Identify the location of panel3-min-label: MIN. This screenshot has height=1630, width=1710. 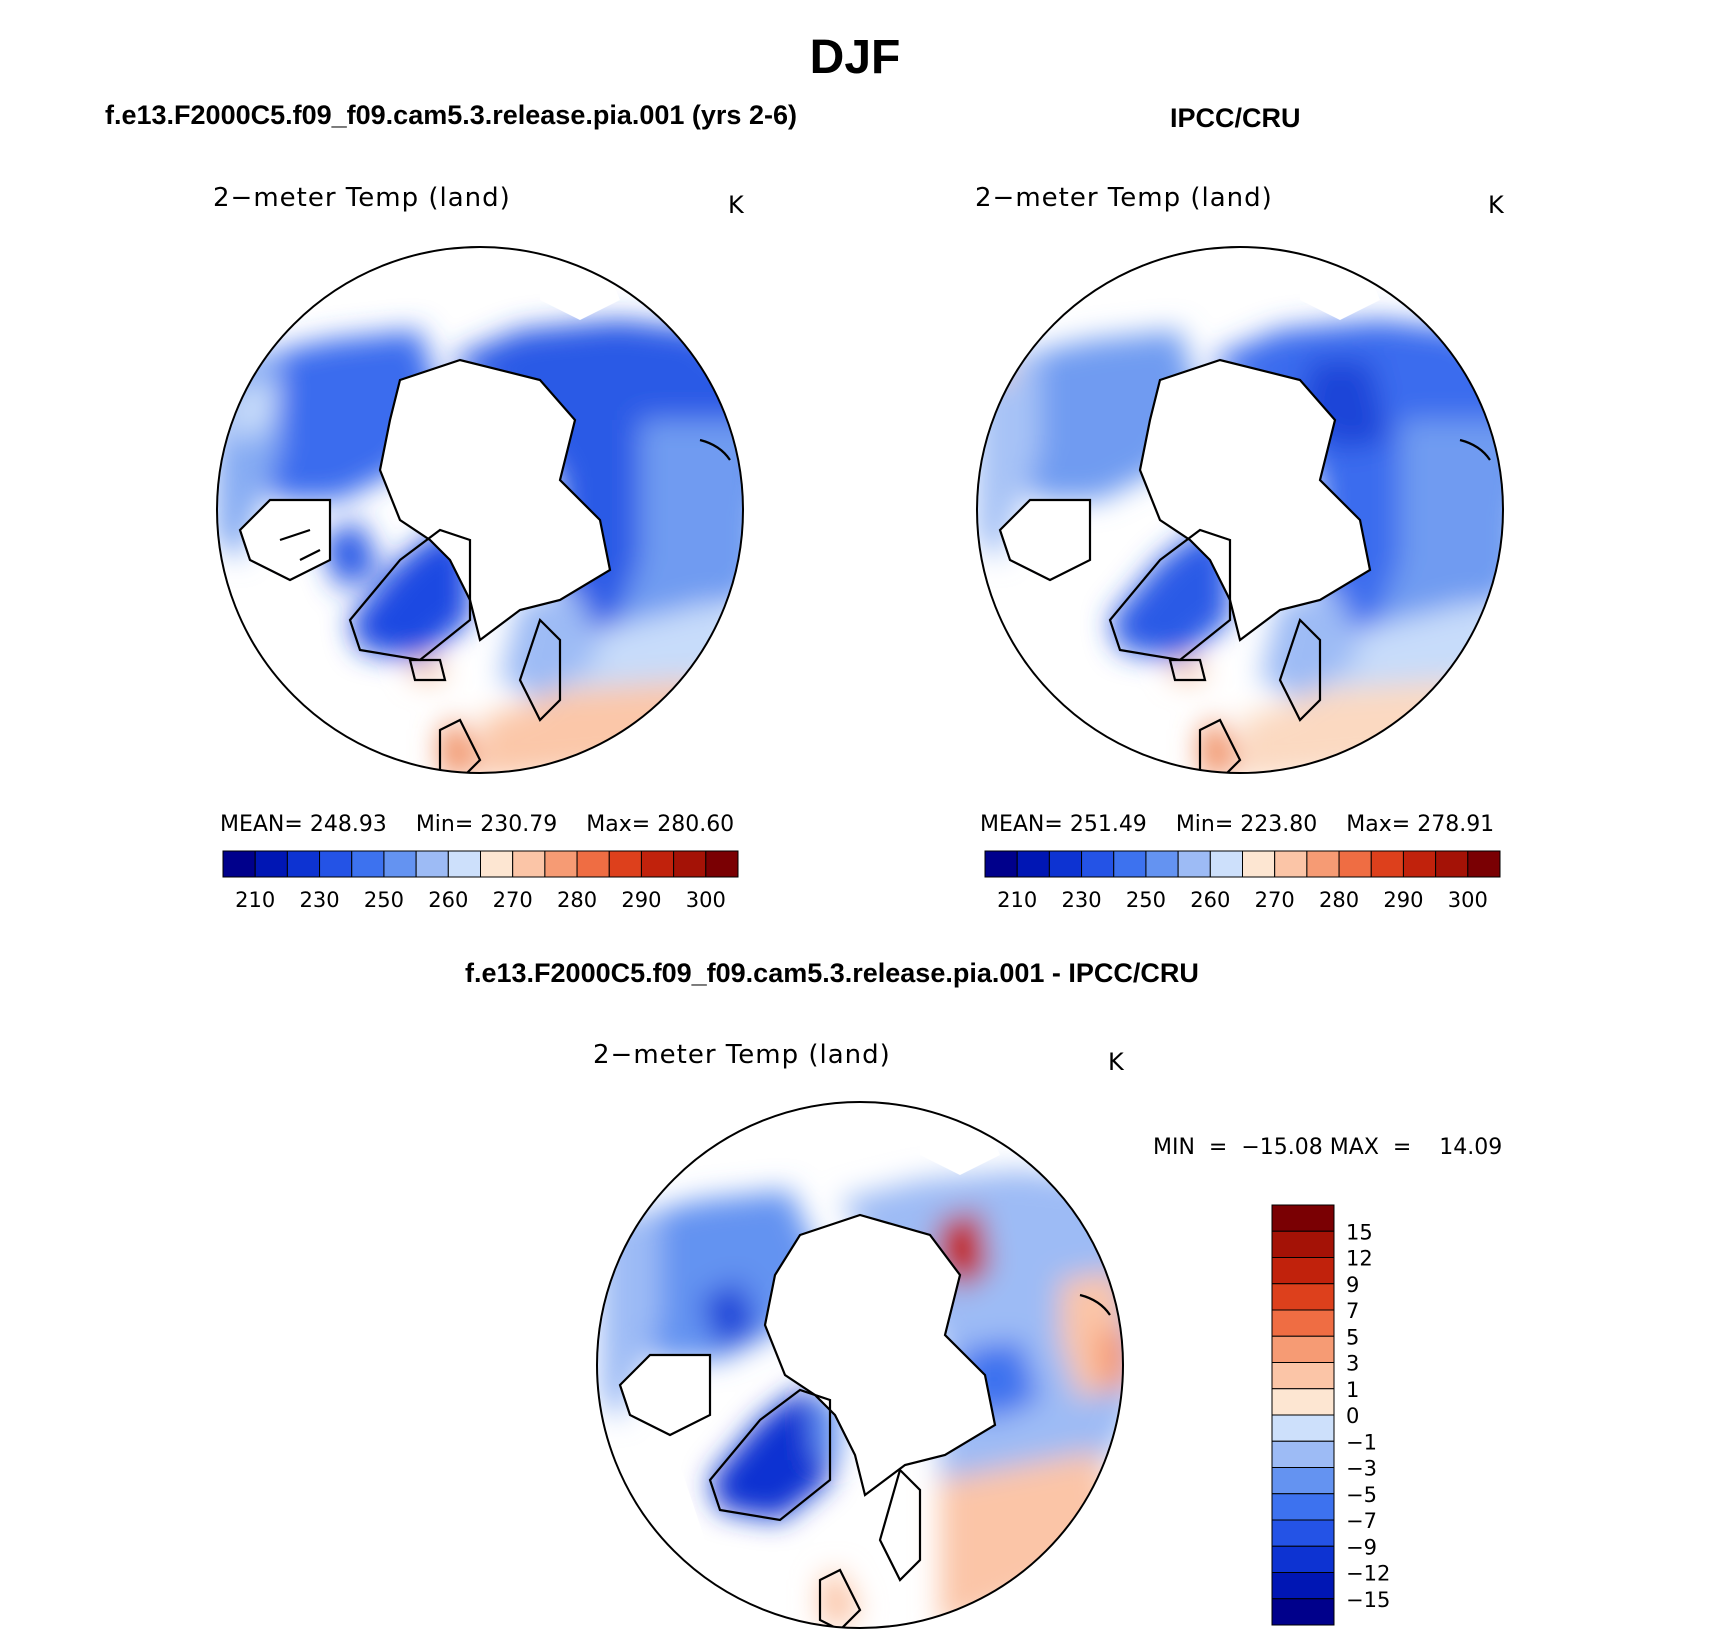
(1174, 1147).